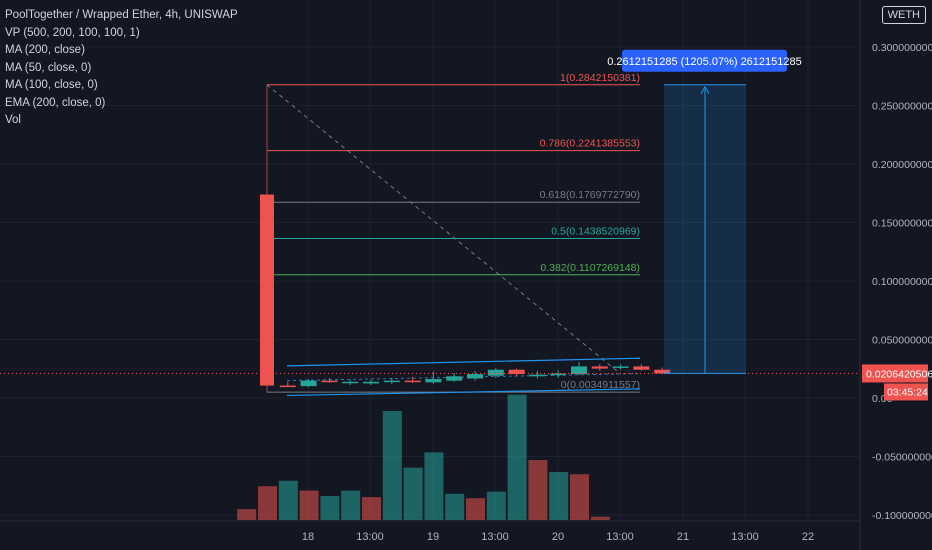  Describe the element at coordinates (704, 211) in the screenshot. I see `price-range-measure: 0.2612151285 (1205.07%) 2612151285` at that location.